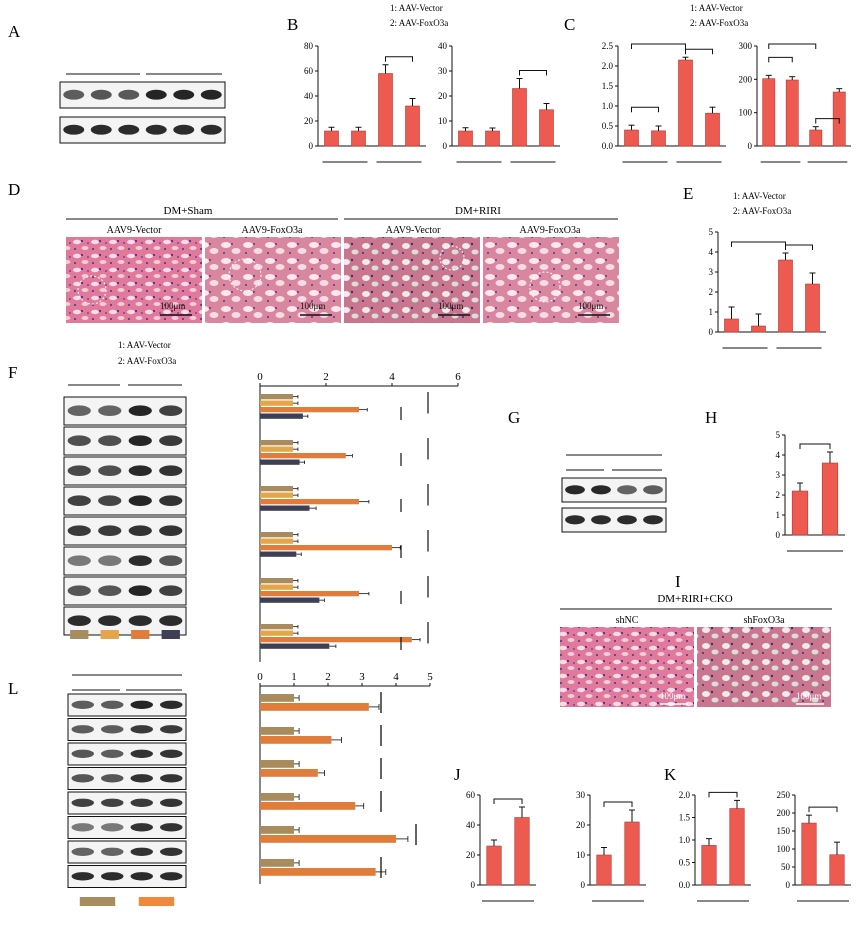 The height and width of the screenshot is (936, 860). Describe the element at coordinates (328, 677) in the screenshot. I see `x-tick-label: 2` at that location.